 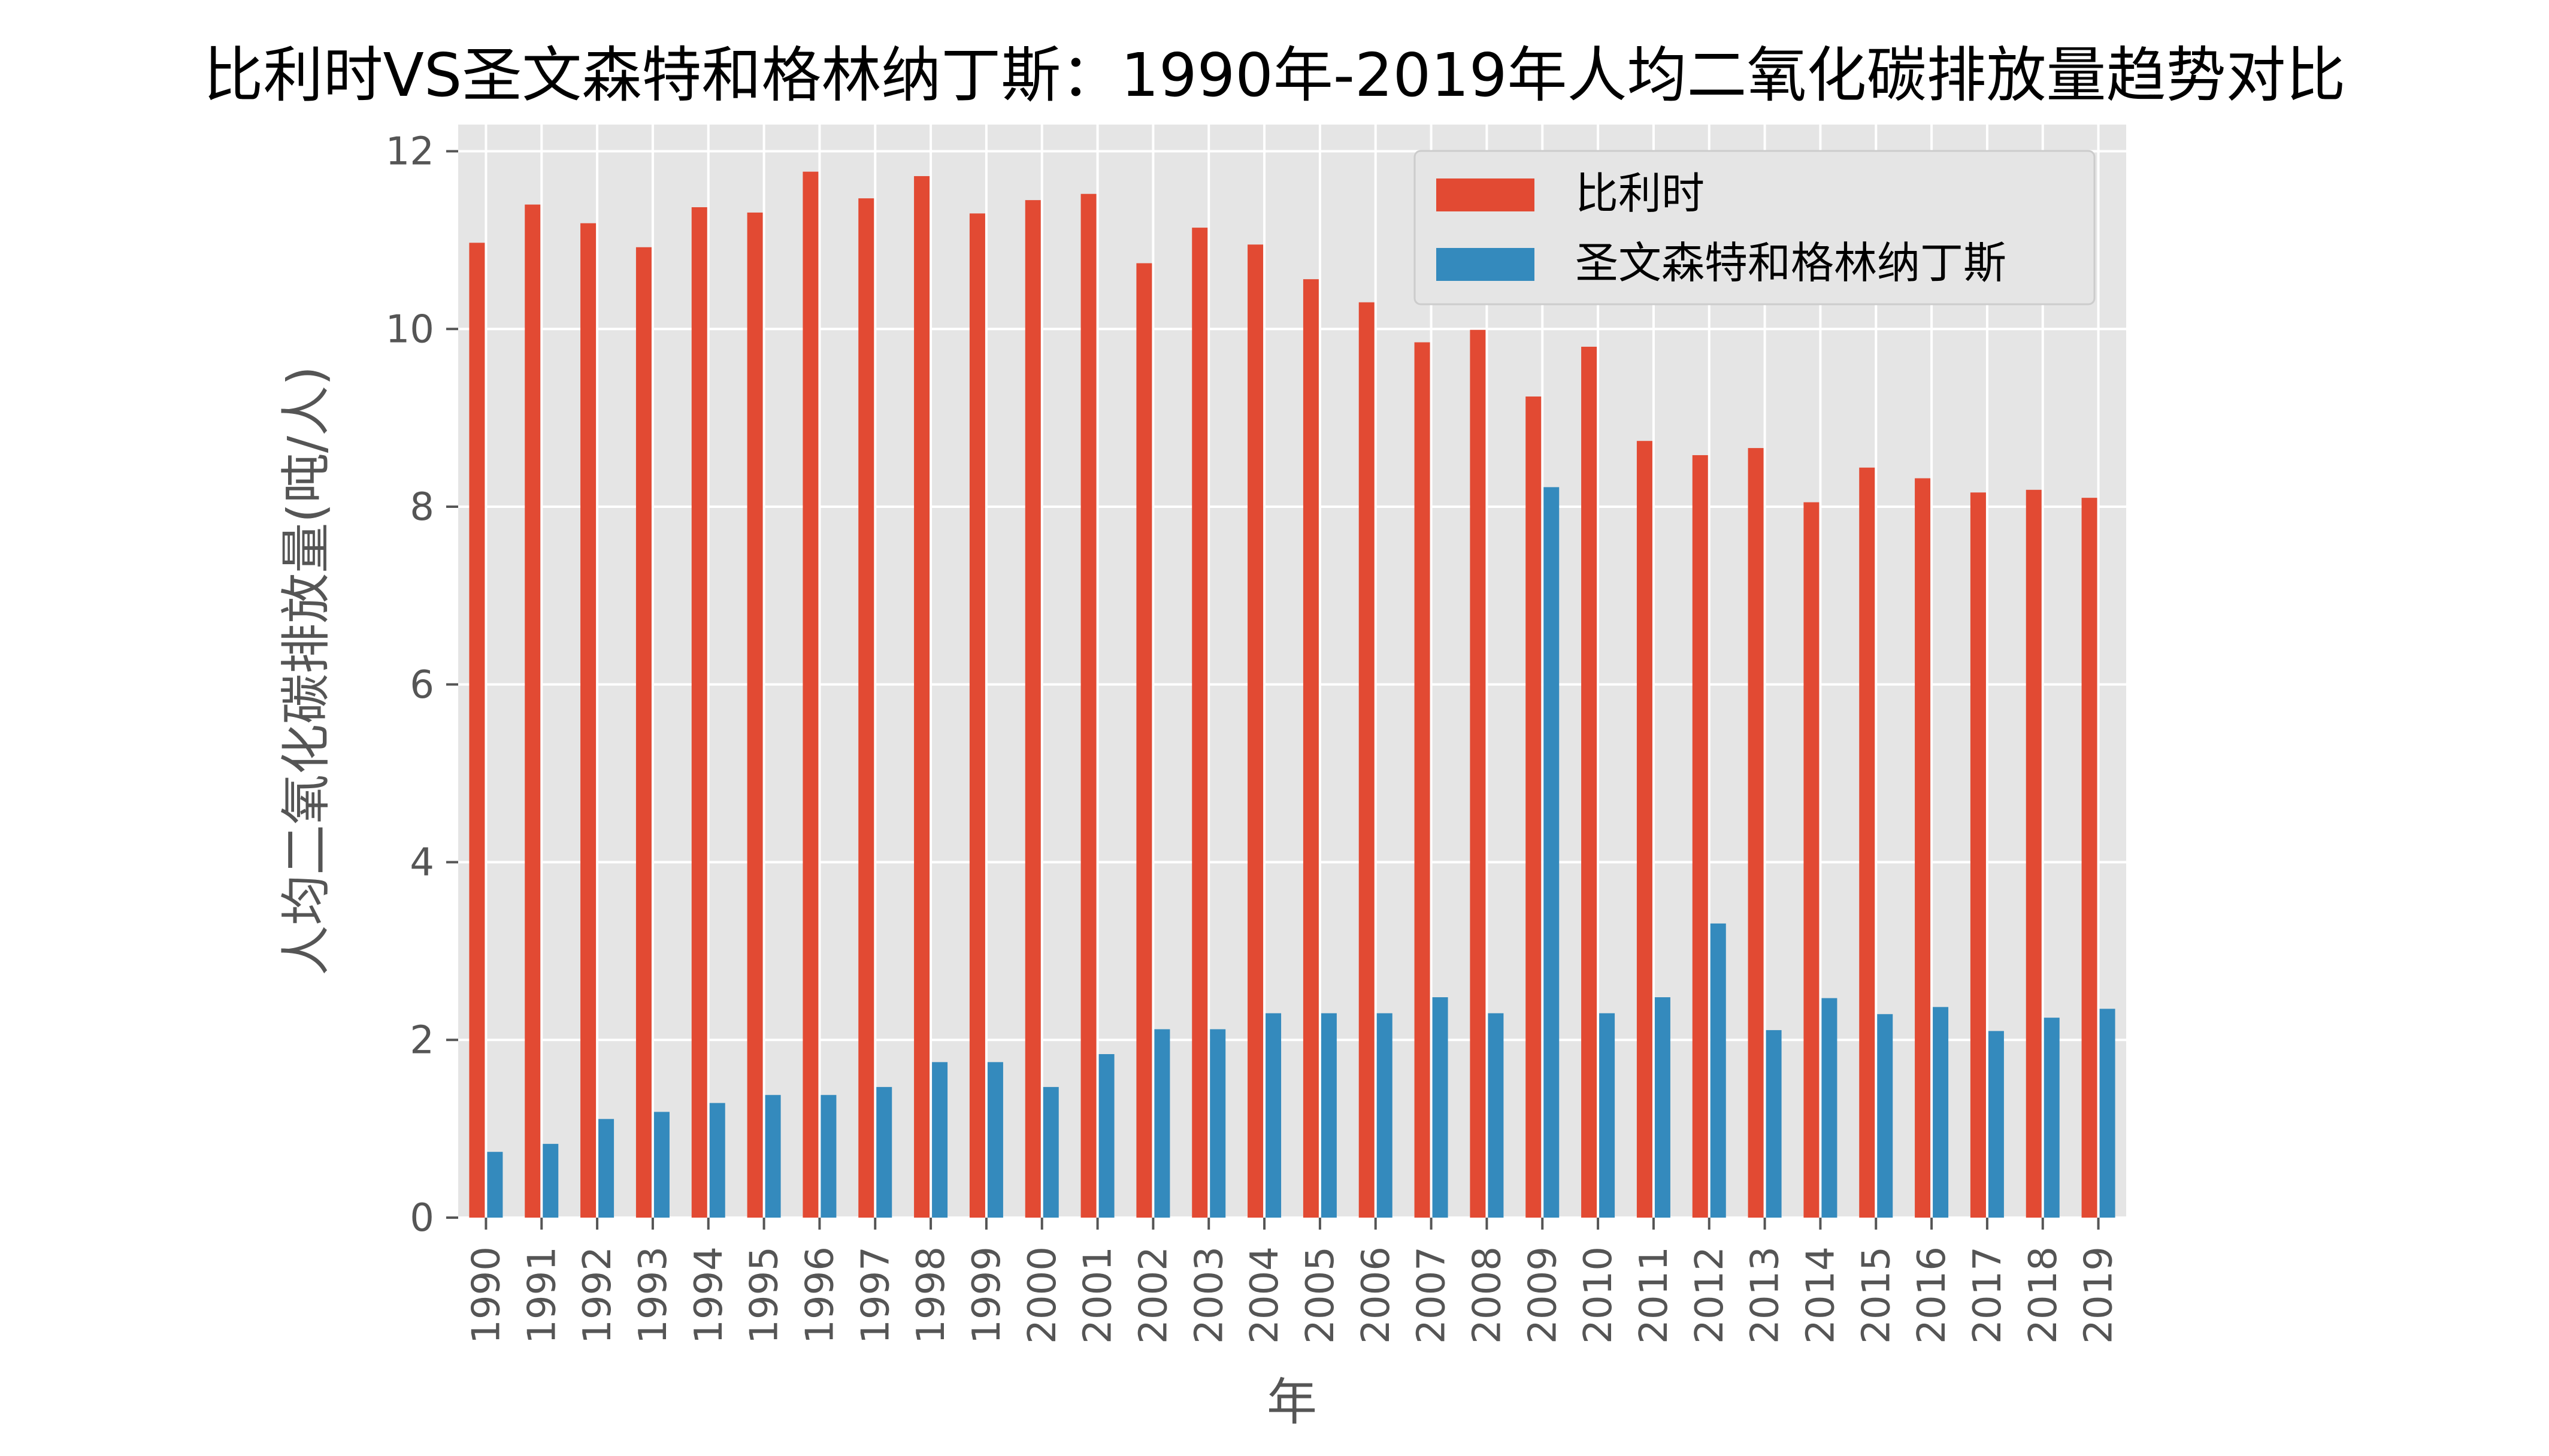 What do you see at coordinates (422, 1040) in the screenshot?
I see `y-tick-label: 2` at bounding box center [422, 1040].